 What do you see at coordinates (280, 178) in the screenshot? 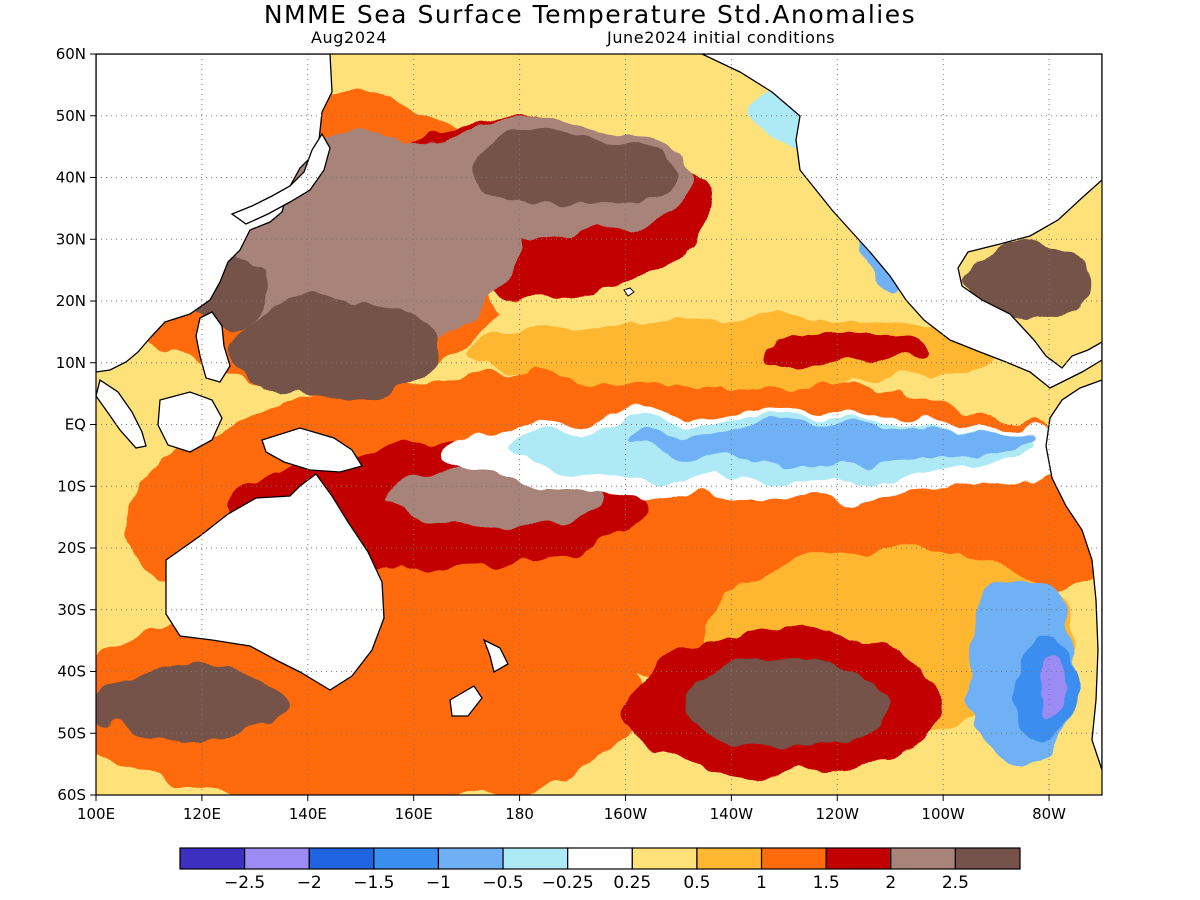
I see `land-japan` at bounding box center [280, 178].